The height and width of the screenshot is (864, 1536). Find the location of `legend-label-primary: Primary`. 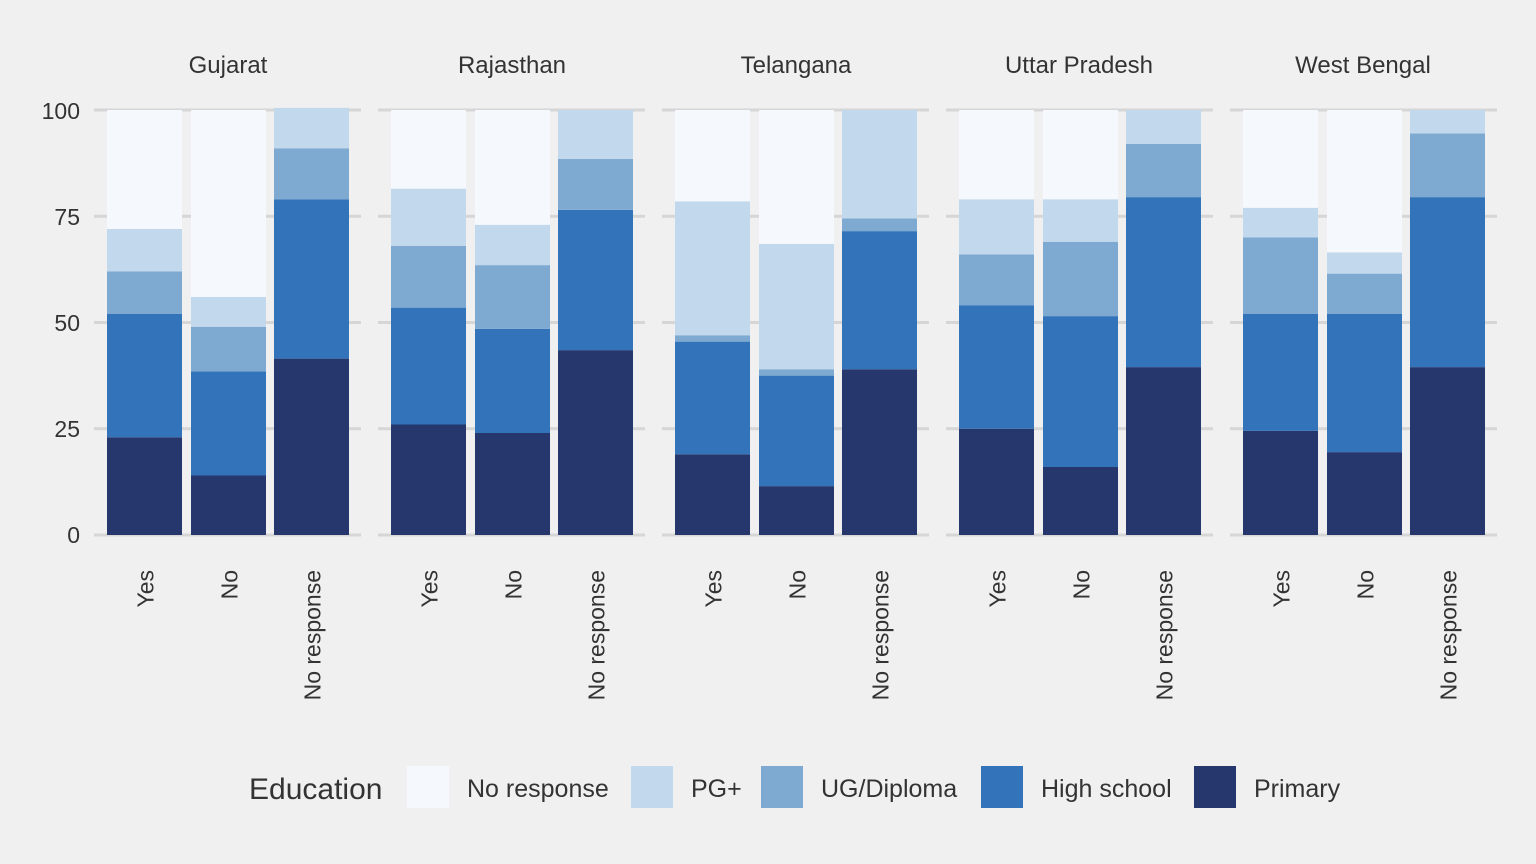

legend-label-primary: Primary is located at coordinates (1297, 789).